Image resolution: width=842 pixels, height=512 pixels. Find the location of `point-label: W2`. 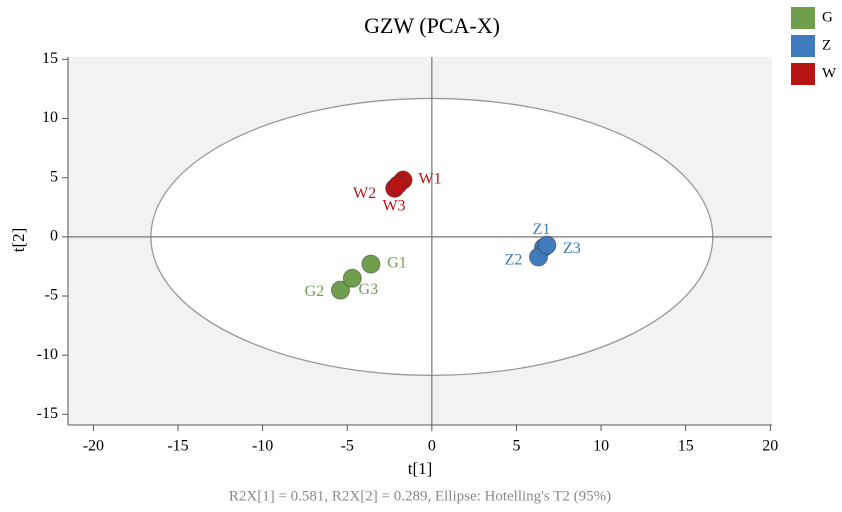

point-label: W2 is located at coordinates (364, 193).